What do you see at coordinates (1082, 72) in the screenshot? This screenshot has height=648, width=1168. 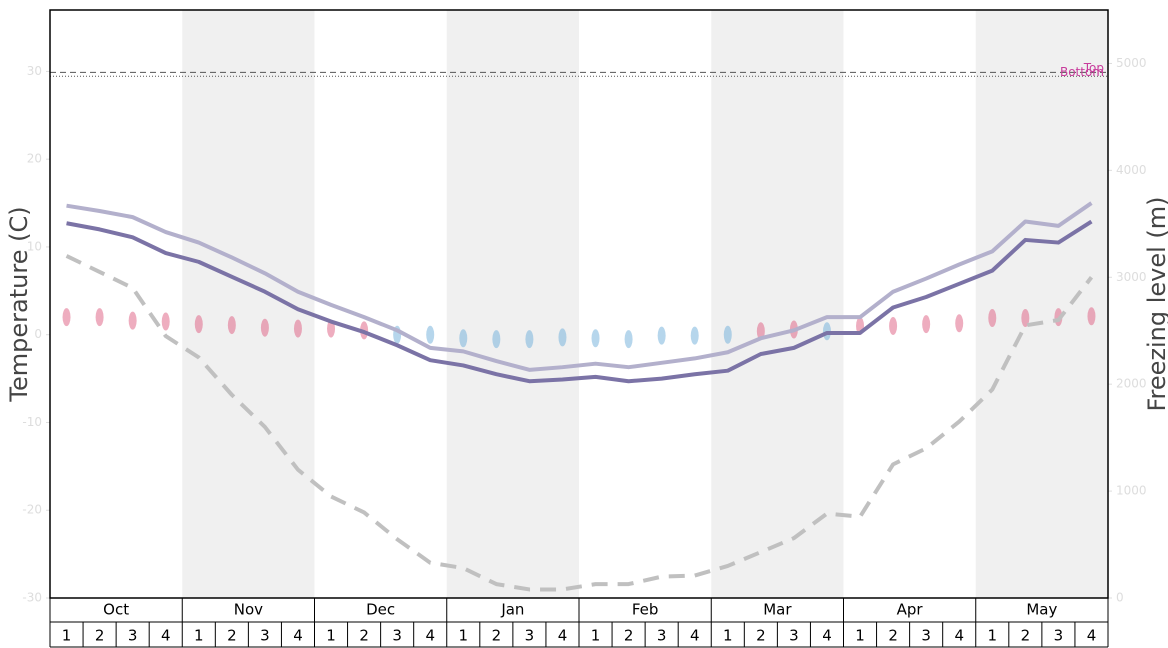 I see `reference-label: Bottom` at bounding box center [1082, 72].